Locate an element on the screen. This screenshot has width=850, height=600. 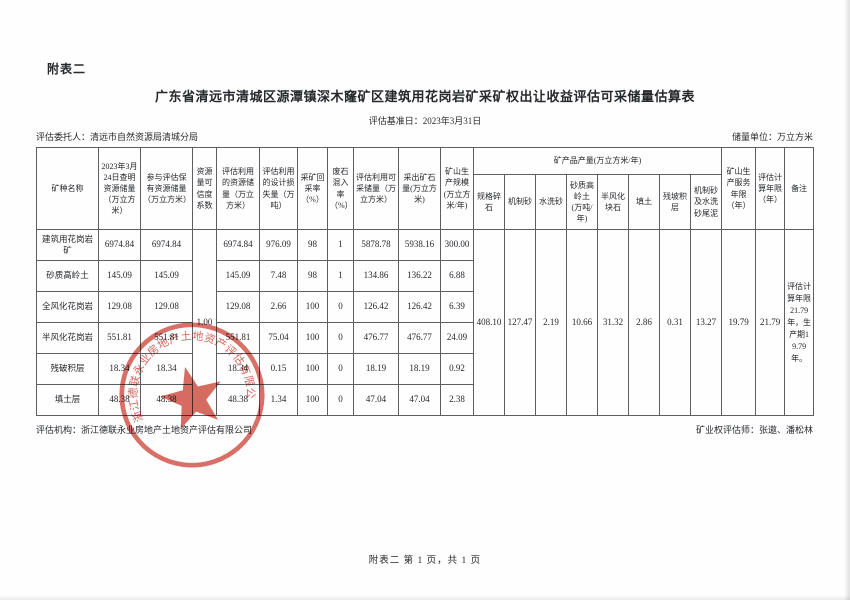
col-header-semi-weathered-block: 半风化块石 is located at coordinates (613, 202).